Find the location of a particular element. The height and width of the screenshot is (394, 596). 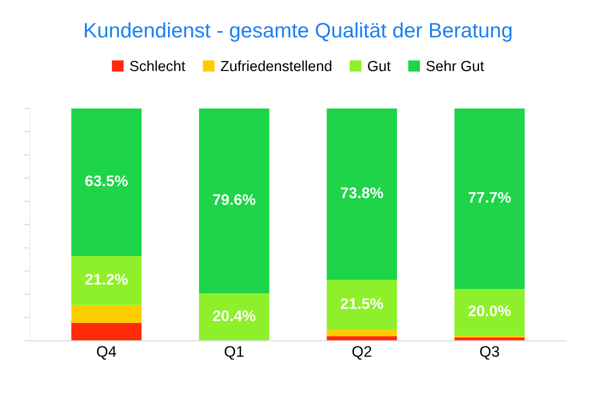

x-tick-label: Q2 is located at coordinates (362, 353).